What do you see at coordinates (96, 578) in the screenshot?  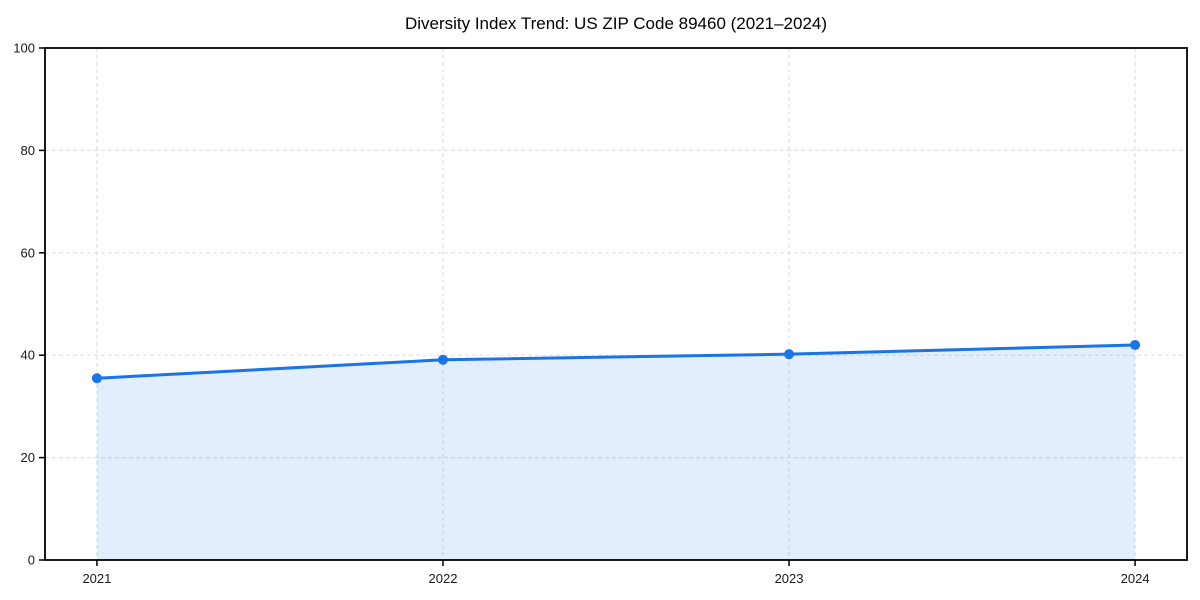 I see `x-tick-label: 2021` at bounding box center [96, 578].